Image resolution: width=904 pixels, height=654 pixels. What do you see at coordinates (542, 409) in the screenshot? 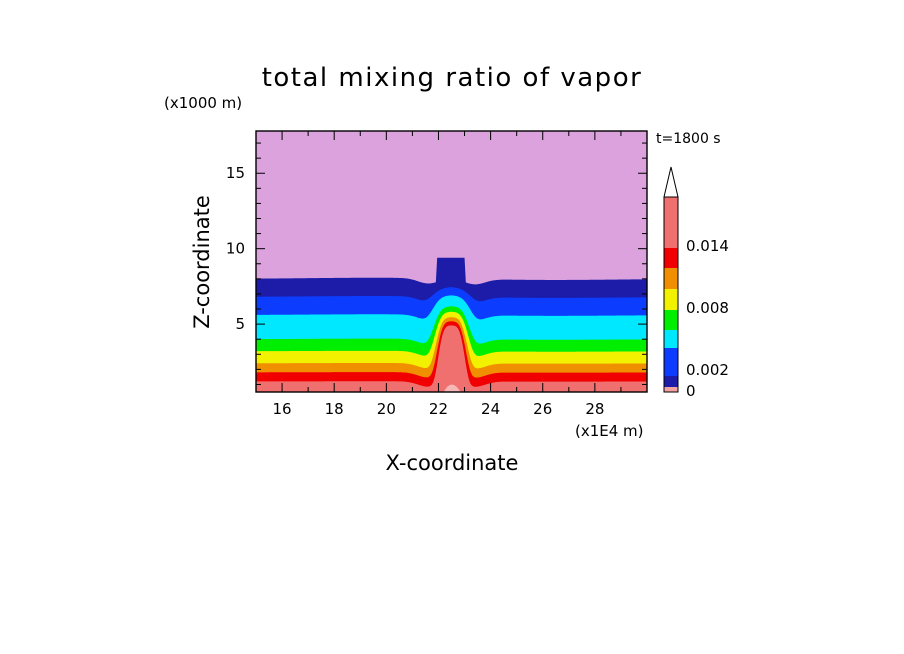
I see `x-tick-label: 26` at bounding box center [542, 409].